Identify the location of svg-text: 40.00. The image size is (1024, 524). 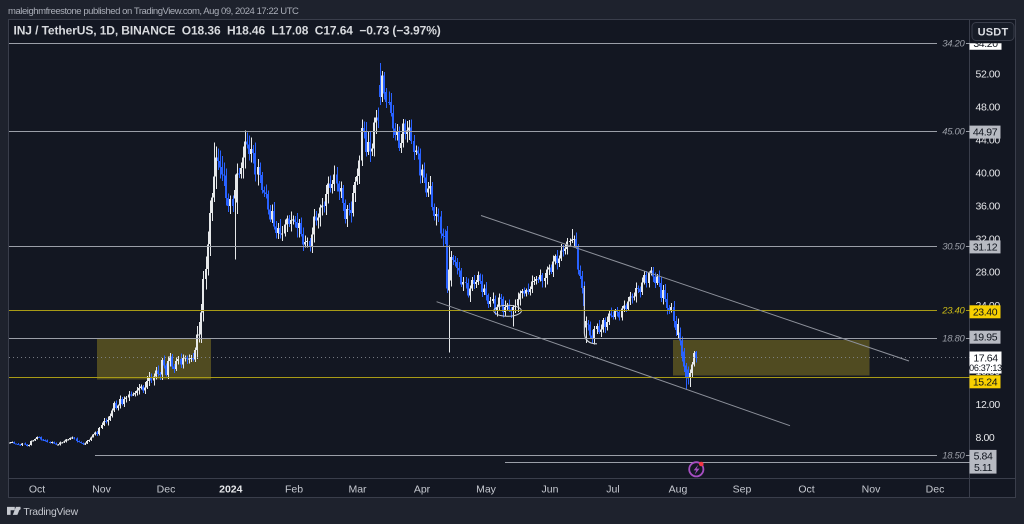
(988, 174).